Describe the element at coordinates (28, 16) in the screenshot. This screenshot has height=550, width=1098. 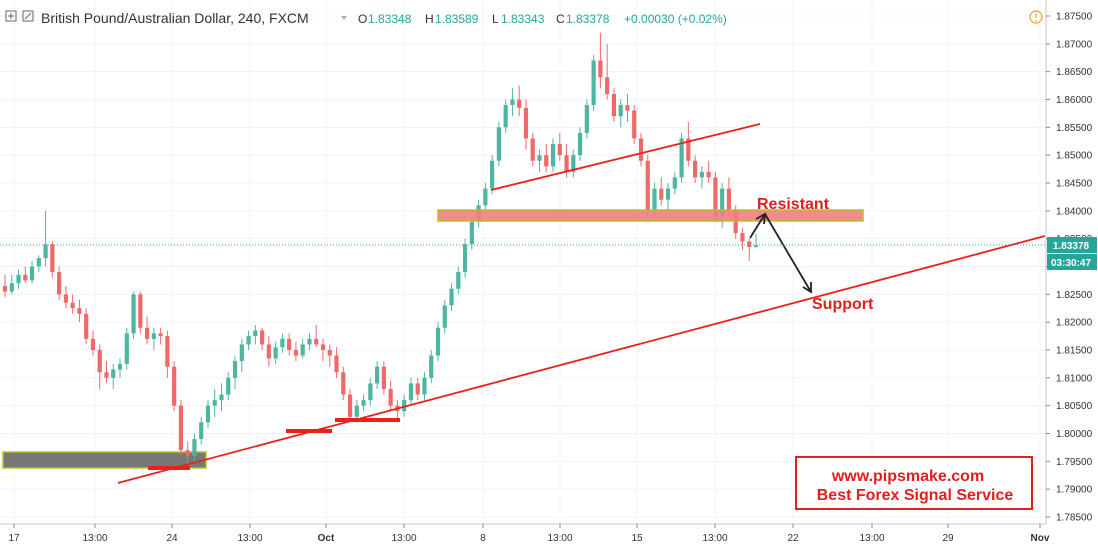
I see `compare-icon` at that location.